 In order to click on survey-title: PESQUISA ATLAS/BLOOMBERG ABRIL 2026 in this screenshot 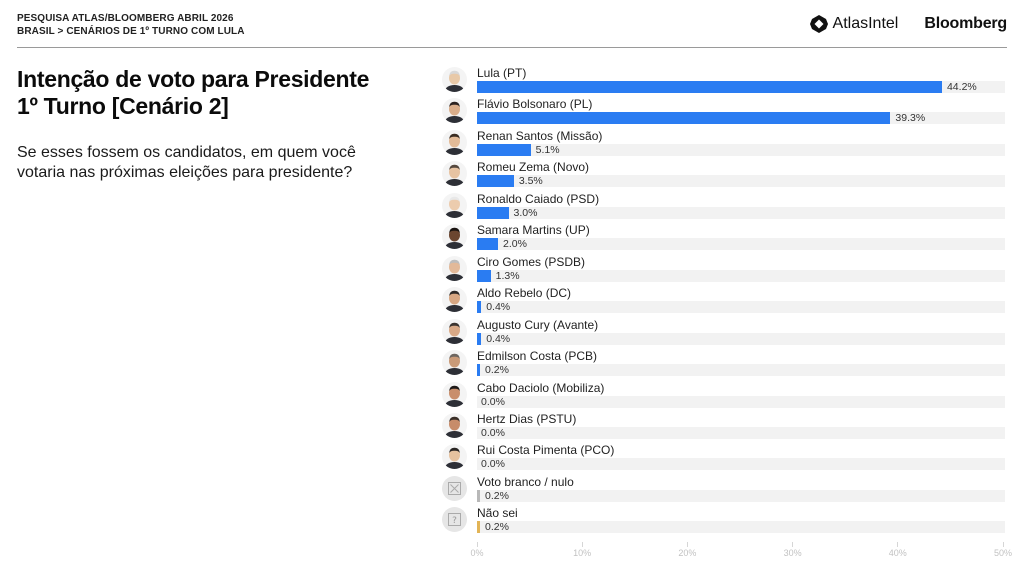, I will do `click(125, 18)`.